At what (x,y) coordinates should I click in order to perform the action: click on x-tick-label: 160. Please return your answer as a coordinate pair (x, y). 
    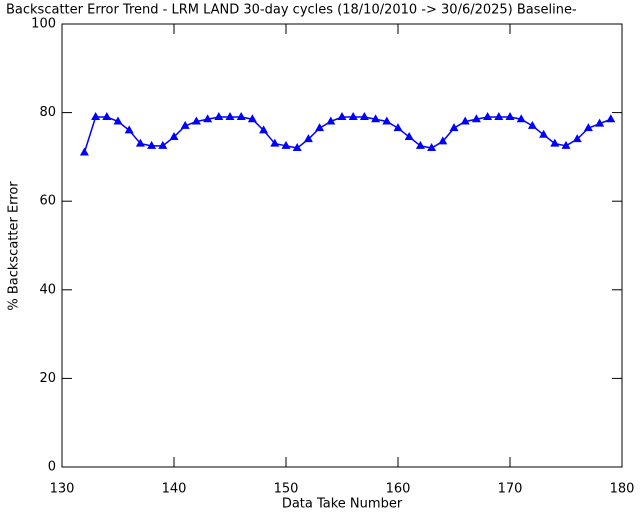
    Looking at the image, I should click on (398, 489).